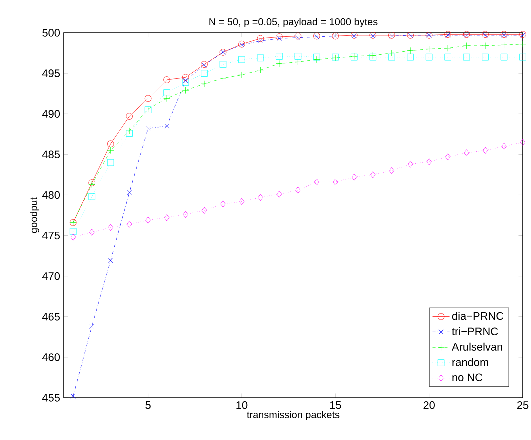 The width and height of the screenshot is (531, 440). What do you see at coordinates (51, 195) in the screenshot?
I see `y-tick-label: 480` at bounding box center [51, 195].